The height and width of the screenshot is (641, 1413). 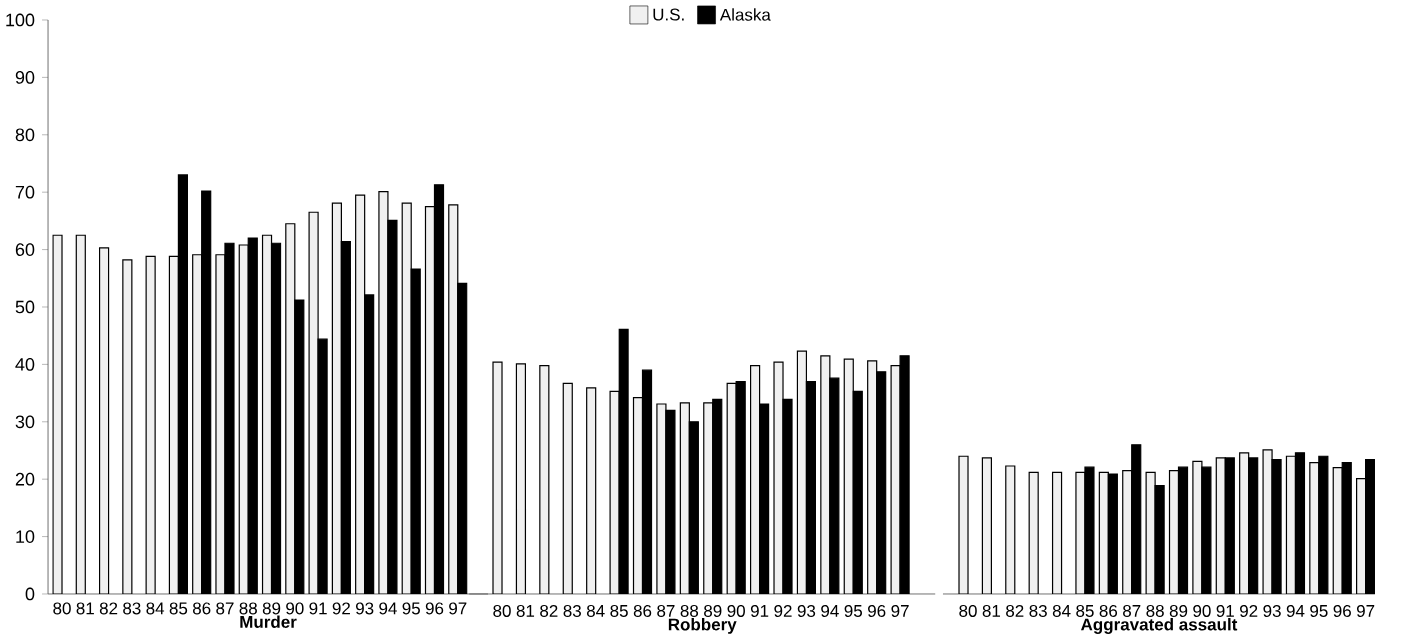 I want to click on y-tick-label: 10, so click(x=25, y=536).